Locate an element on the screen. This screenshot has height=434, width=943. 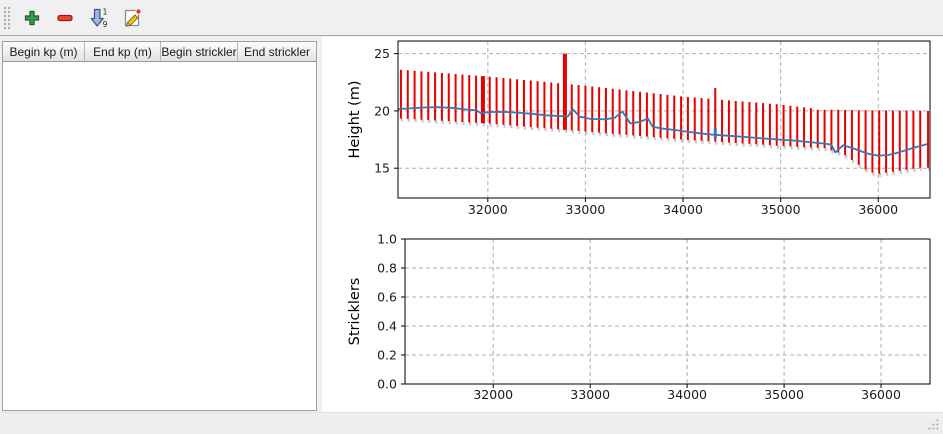
minus-icon is located at coordinates (66, 18).